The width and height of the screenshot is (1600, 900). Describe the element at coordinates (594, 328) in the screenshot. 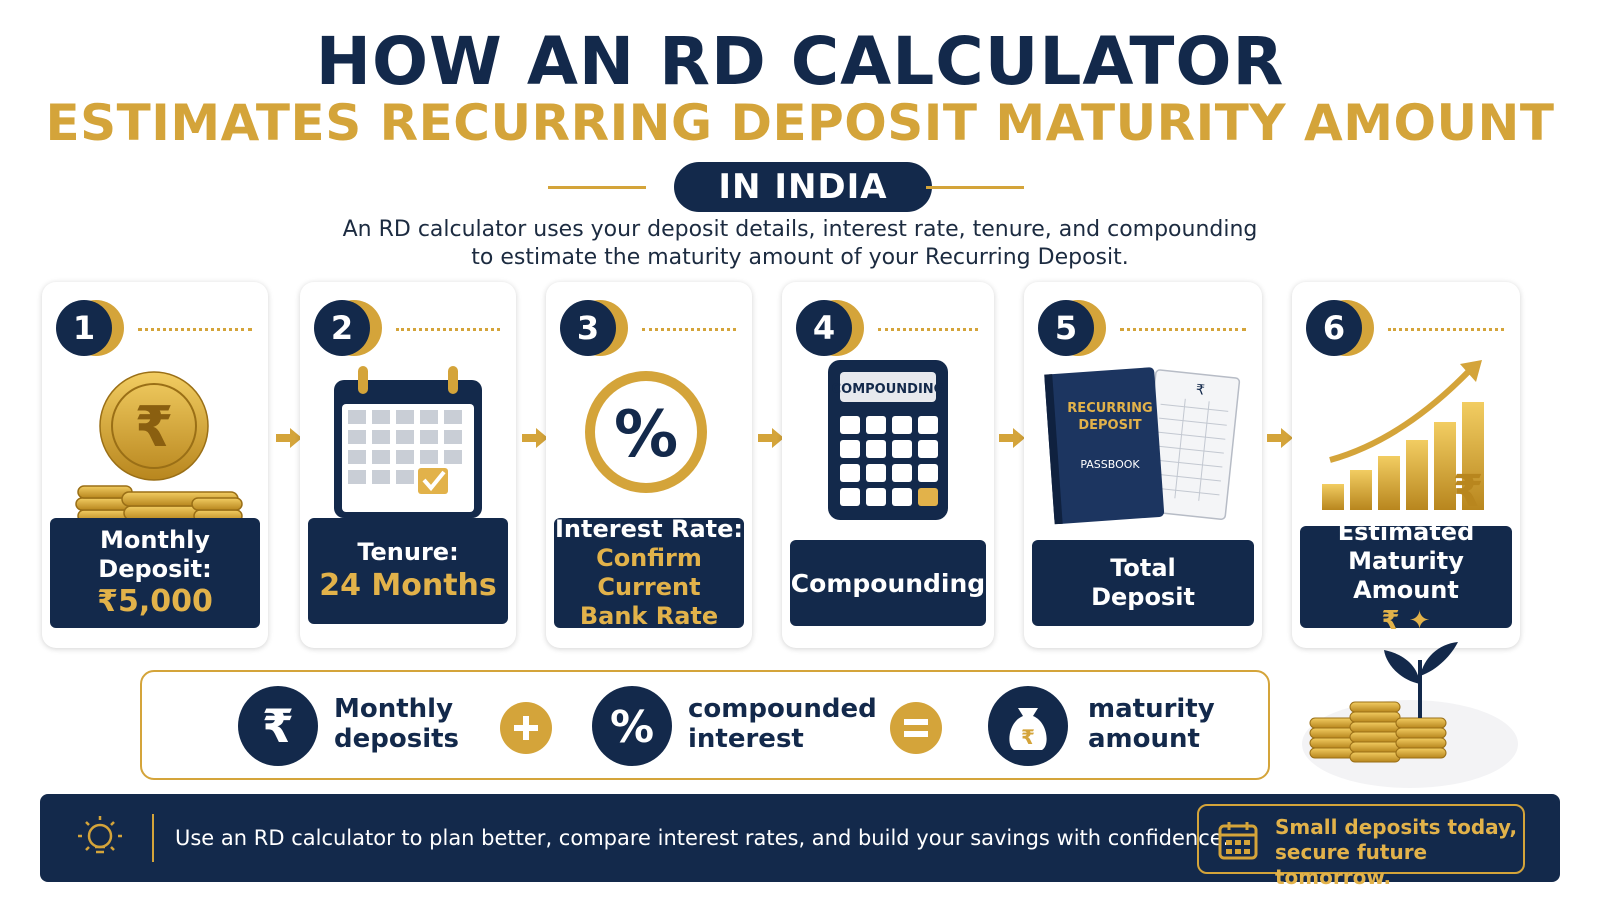

I see `step-number-badge: 3` at that location.